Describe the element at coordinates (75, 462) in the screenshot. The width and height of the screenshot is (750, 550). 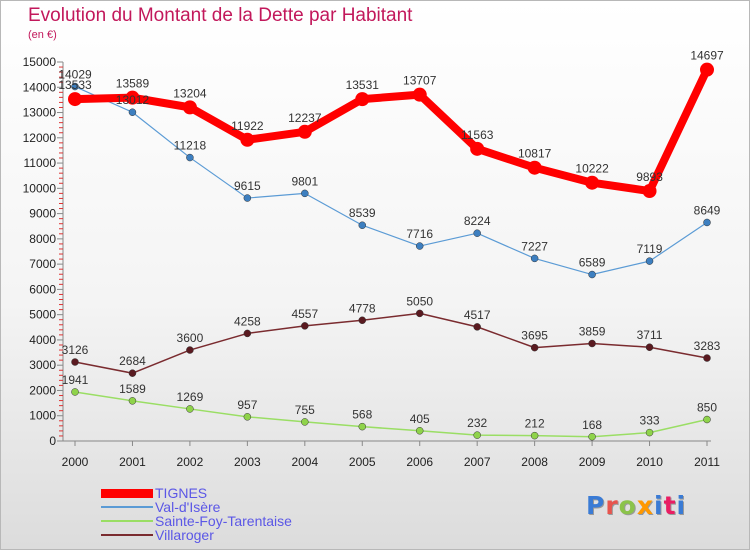
I see `x-tick-label: 2000` at that location.